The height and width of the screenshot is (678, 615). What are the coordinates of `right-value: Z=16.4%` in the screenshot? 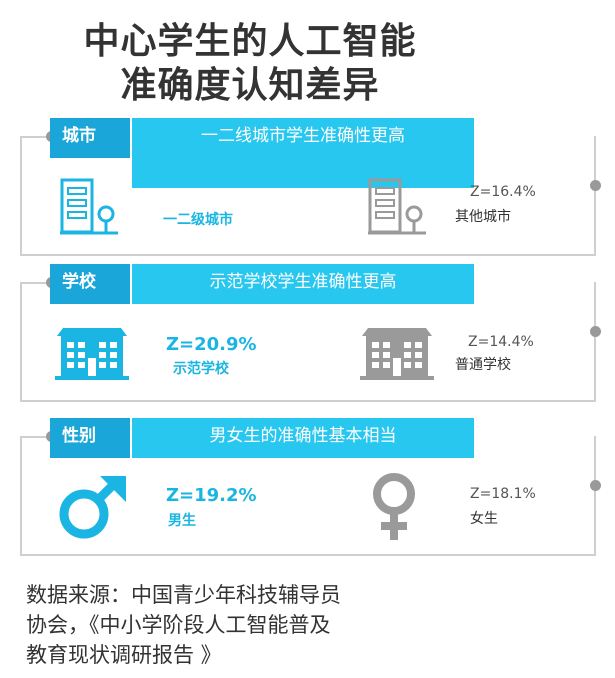 It's located at (503, 192).